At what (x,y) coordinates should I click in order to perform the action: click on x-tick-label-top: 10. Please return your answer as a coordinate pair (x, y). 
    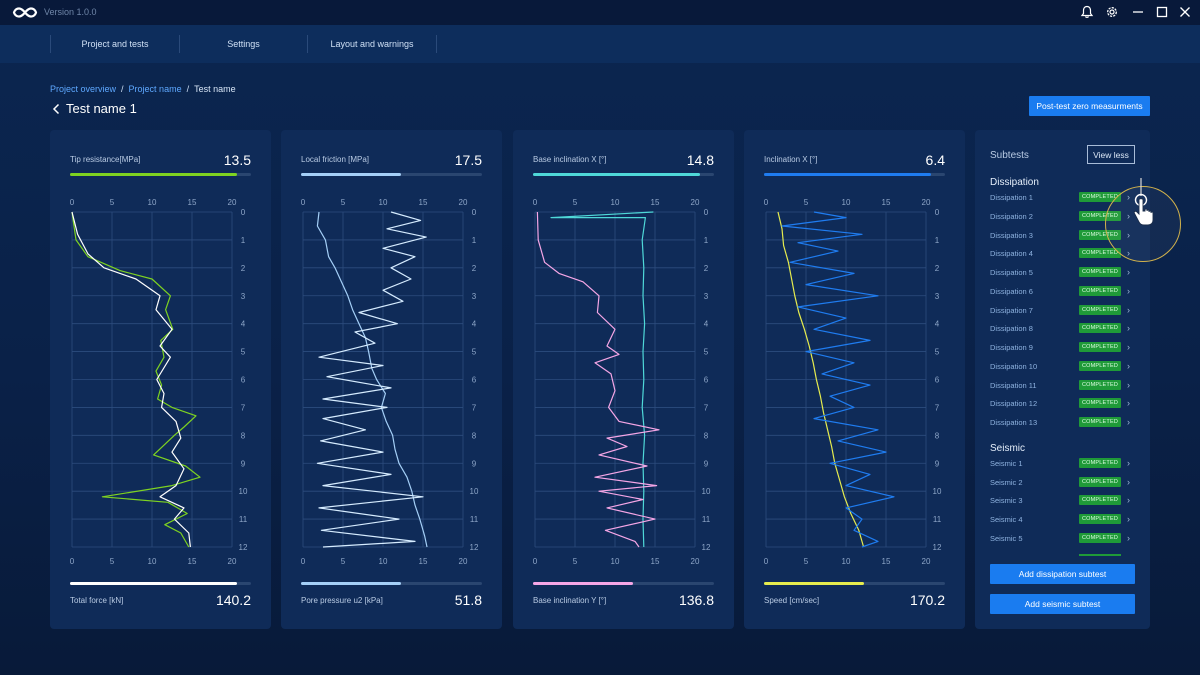
    Looking at the image, I should click on (615, 202).